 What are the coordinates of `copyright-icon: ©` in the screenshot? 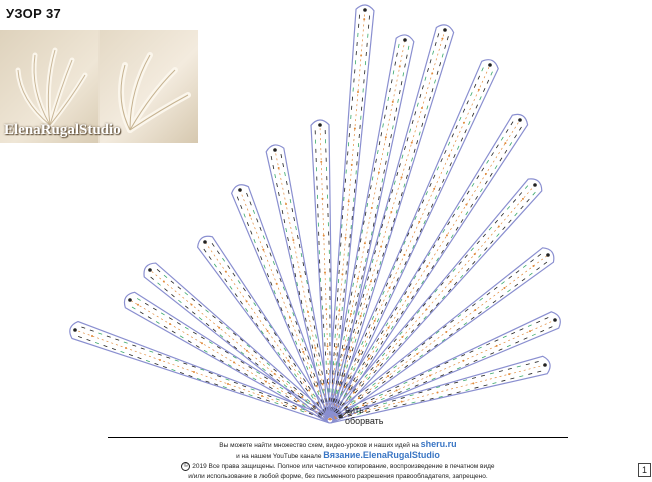 It's located at (186, 466).